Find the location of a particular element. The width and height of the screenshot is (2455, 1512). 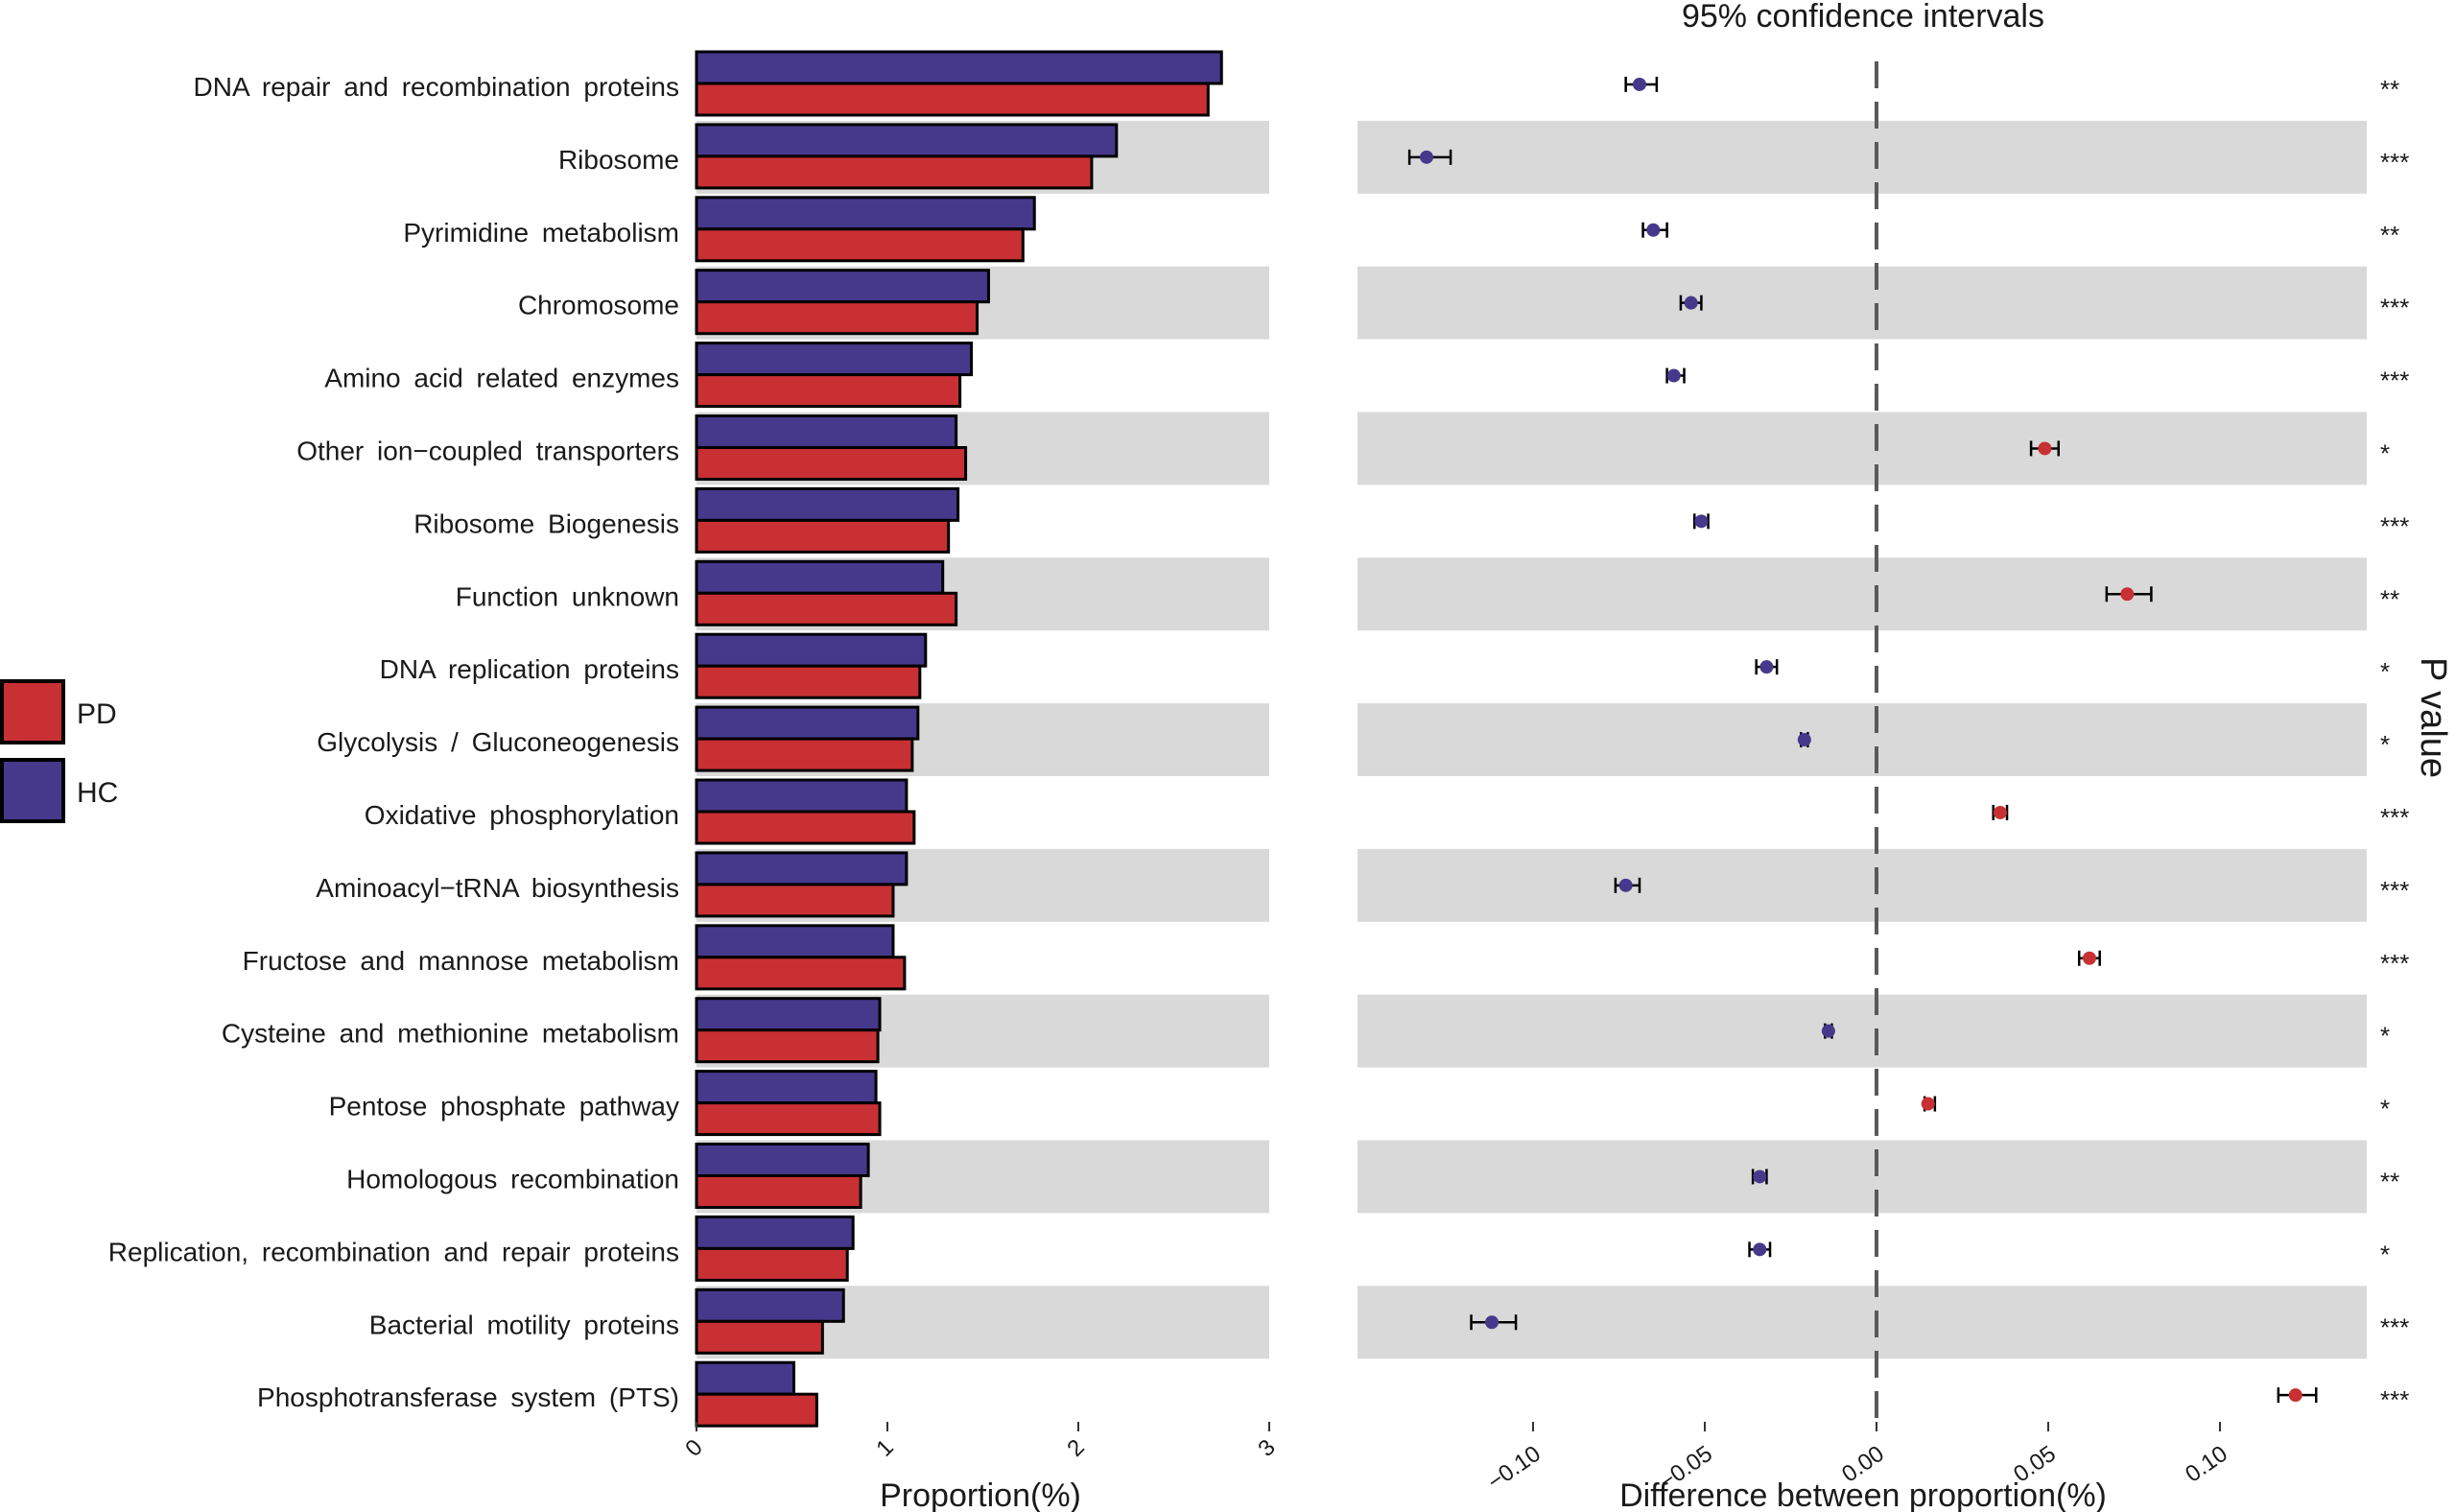

category-label: Aminoacyl−tRNA biosynthesis is located at coordinates (497, 888).